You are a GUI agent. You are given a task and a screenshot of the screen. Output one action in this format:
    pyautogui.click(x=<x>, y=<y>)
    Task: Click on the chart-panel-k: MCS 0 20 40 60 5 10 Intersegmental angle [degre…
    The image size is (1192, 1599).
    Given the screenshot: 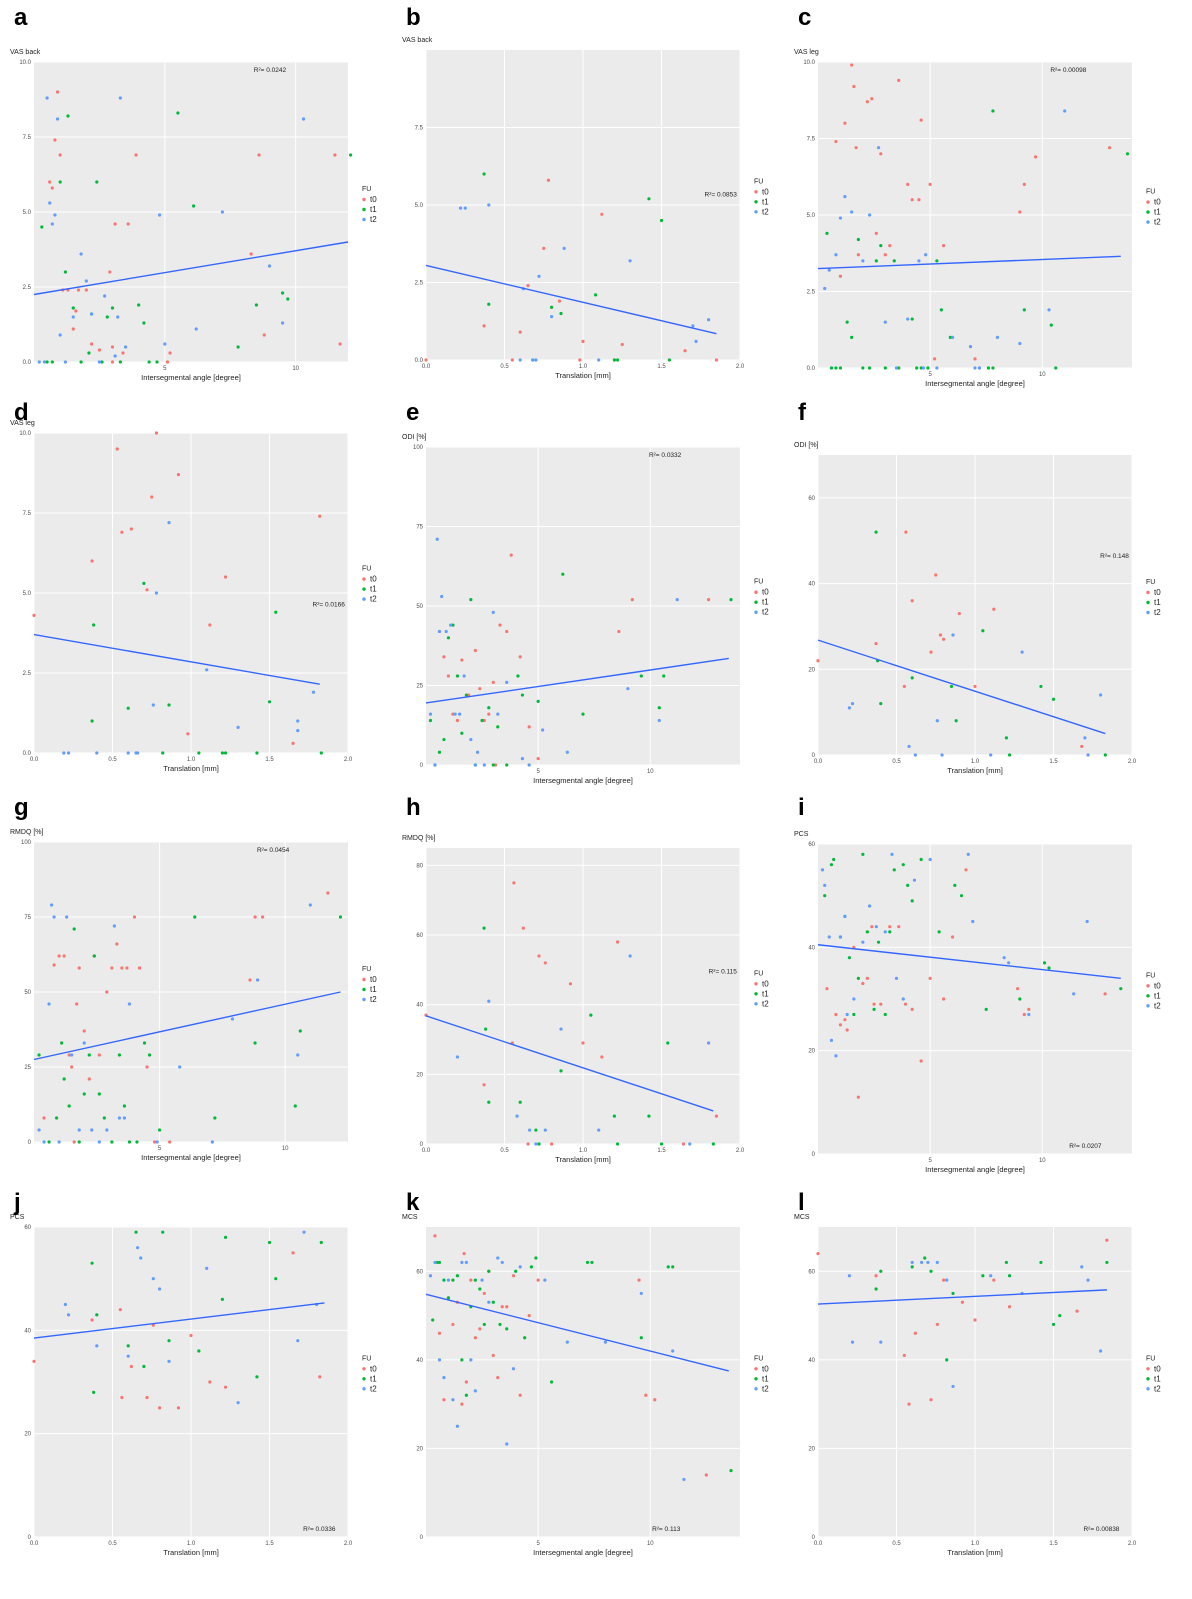 What is the action you would take?
    pyautogui.click(x=596, y=1388)
    